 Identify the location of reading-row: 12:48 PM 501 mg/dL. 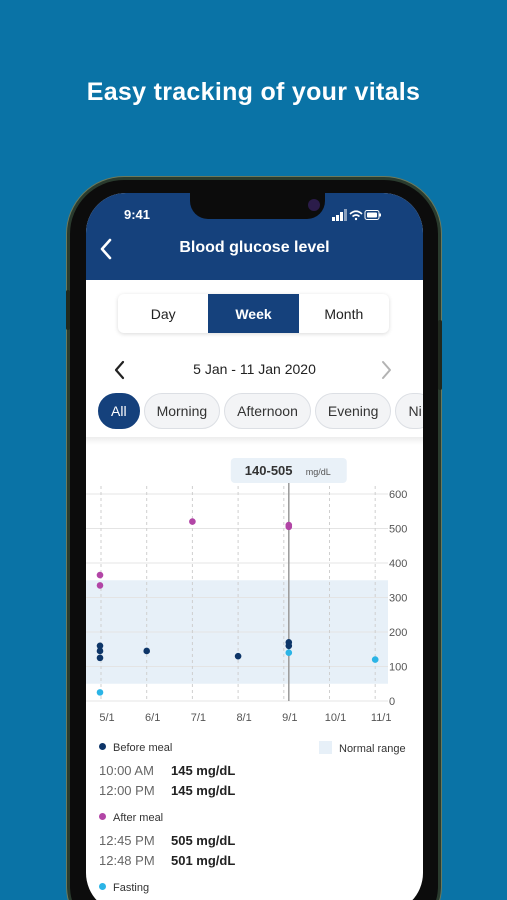
(167, 860).